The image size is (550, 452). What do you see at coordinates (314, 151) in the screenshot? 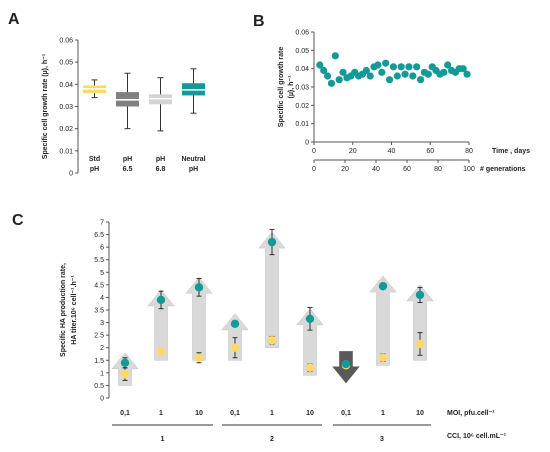
I see `x-tick-label: 0` at bounding box center [314, 151].